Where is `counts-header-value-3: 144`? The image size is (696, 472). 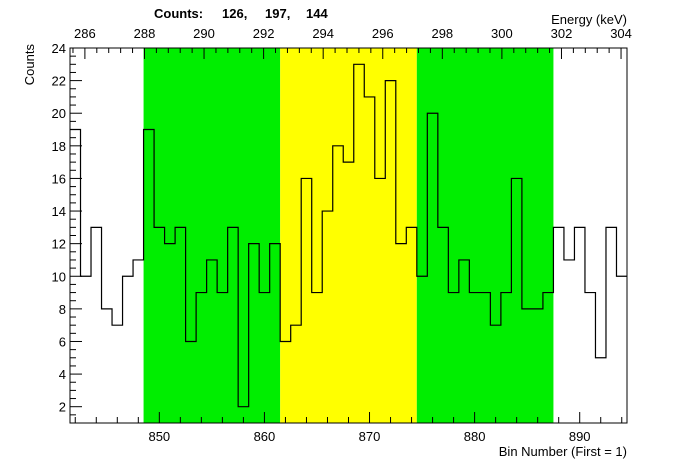 counts-header-value-3: 144 is located at coordinates (317, 13).